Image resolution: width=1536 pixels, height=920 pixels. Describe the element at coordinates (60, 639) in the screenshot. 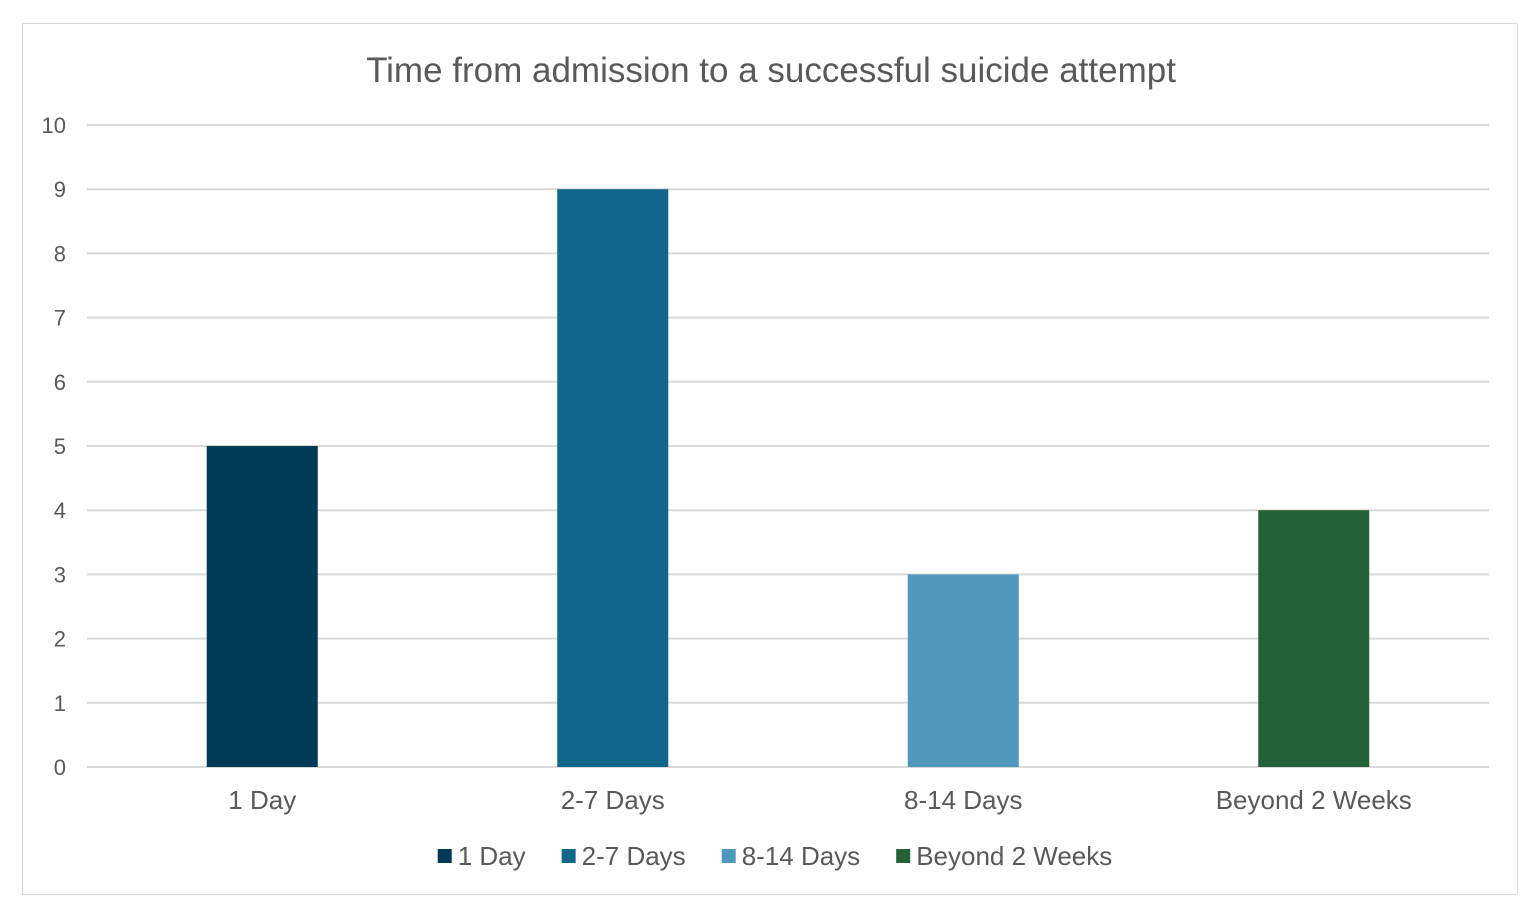

I see `y-tick-label: 2` at that location.